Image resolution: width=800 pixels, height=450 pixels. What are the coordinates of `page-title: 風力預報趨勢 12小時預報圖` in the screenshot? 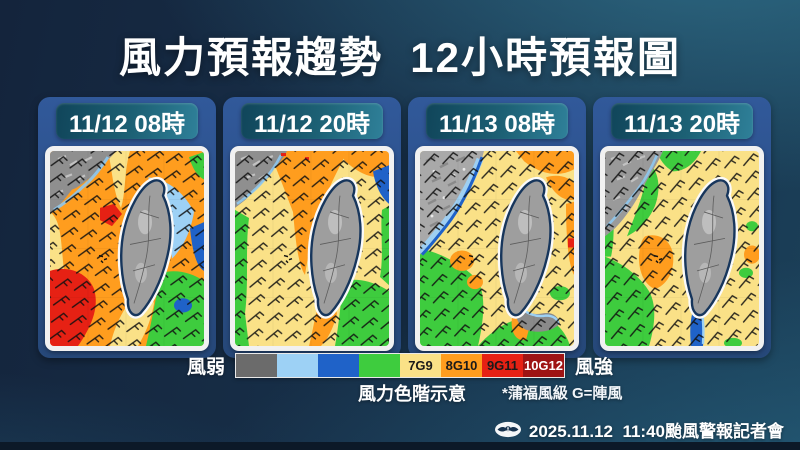 It's located at (400, 57).